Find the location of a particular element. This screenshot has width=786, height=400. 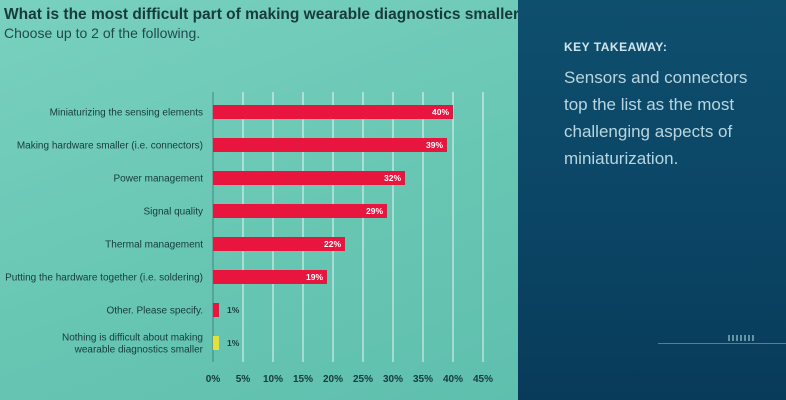

decorative-ticks is located at coordinates (741, 338).